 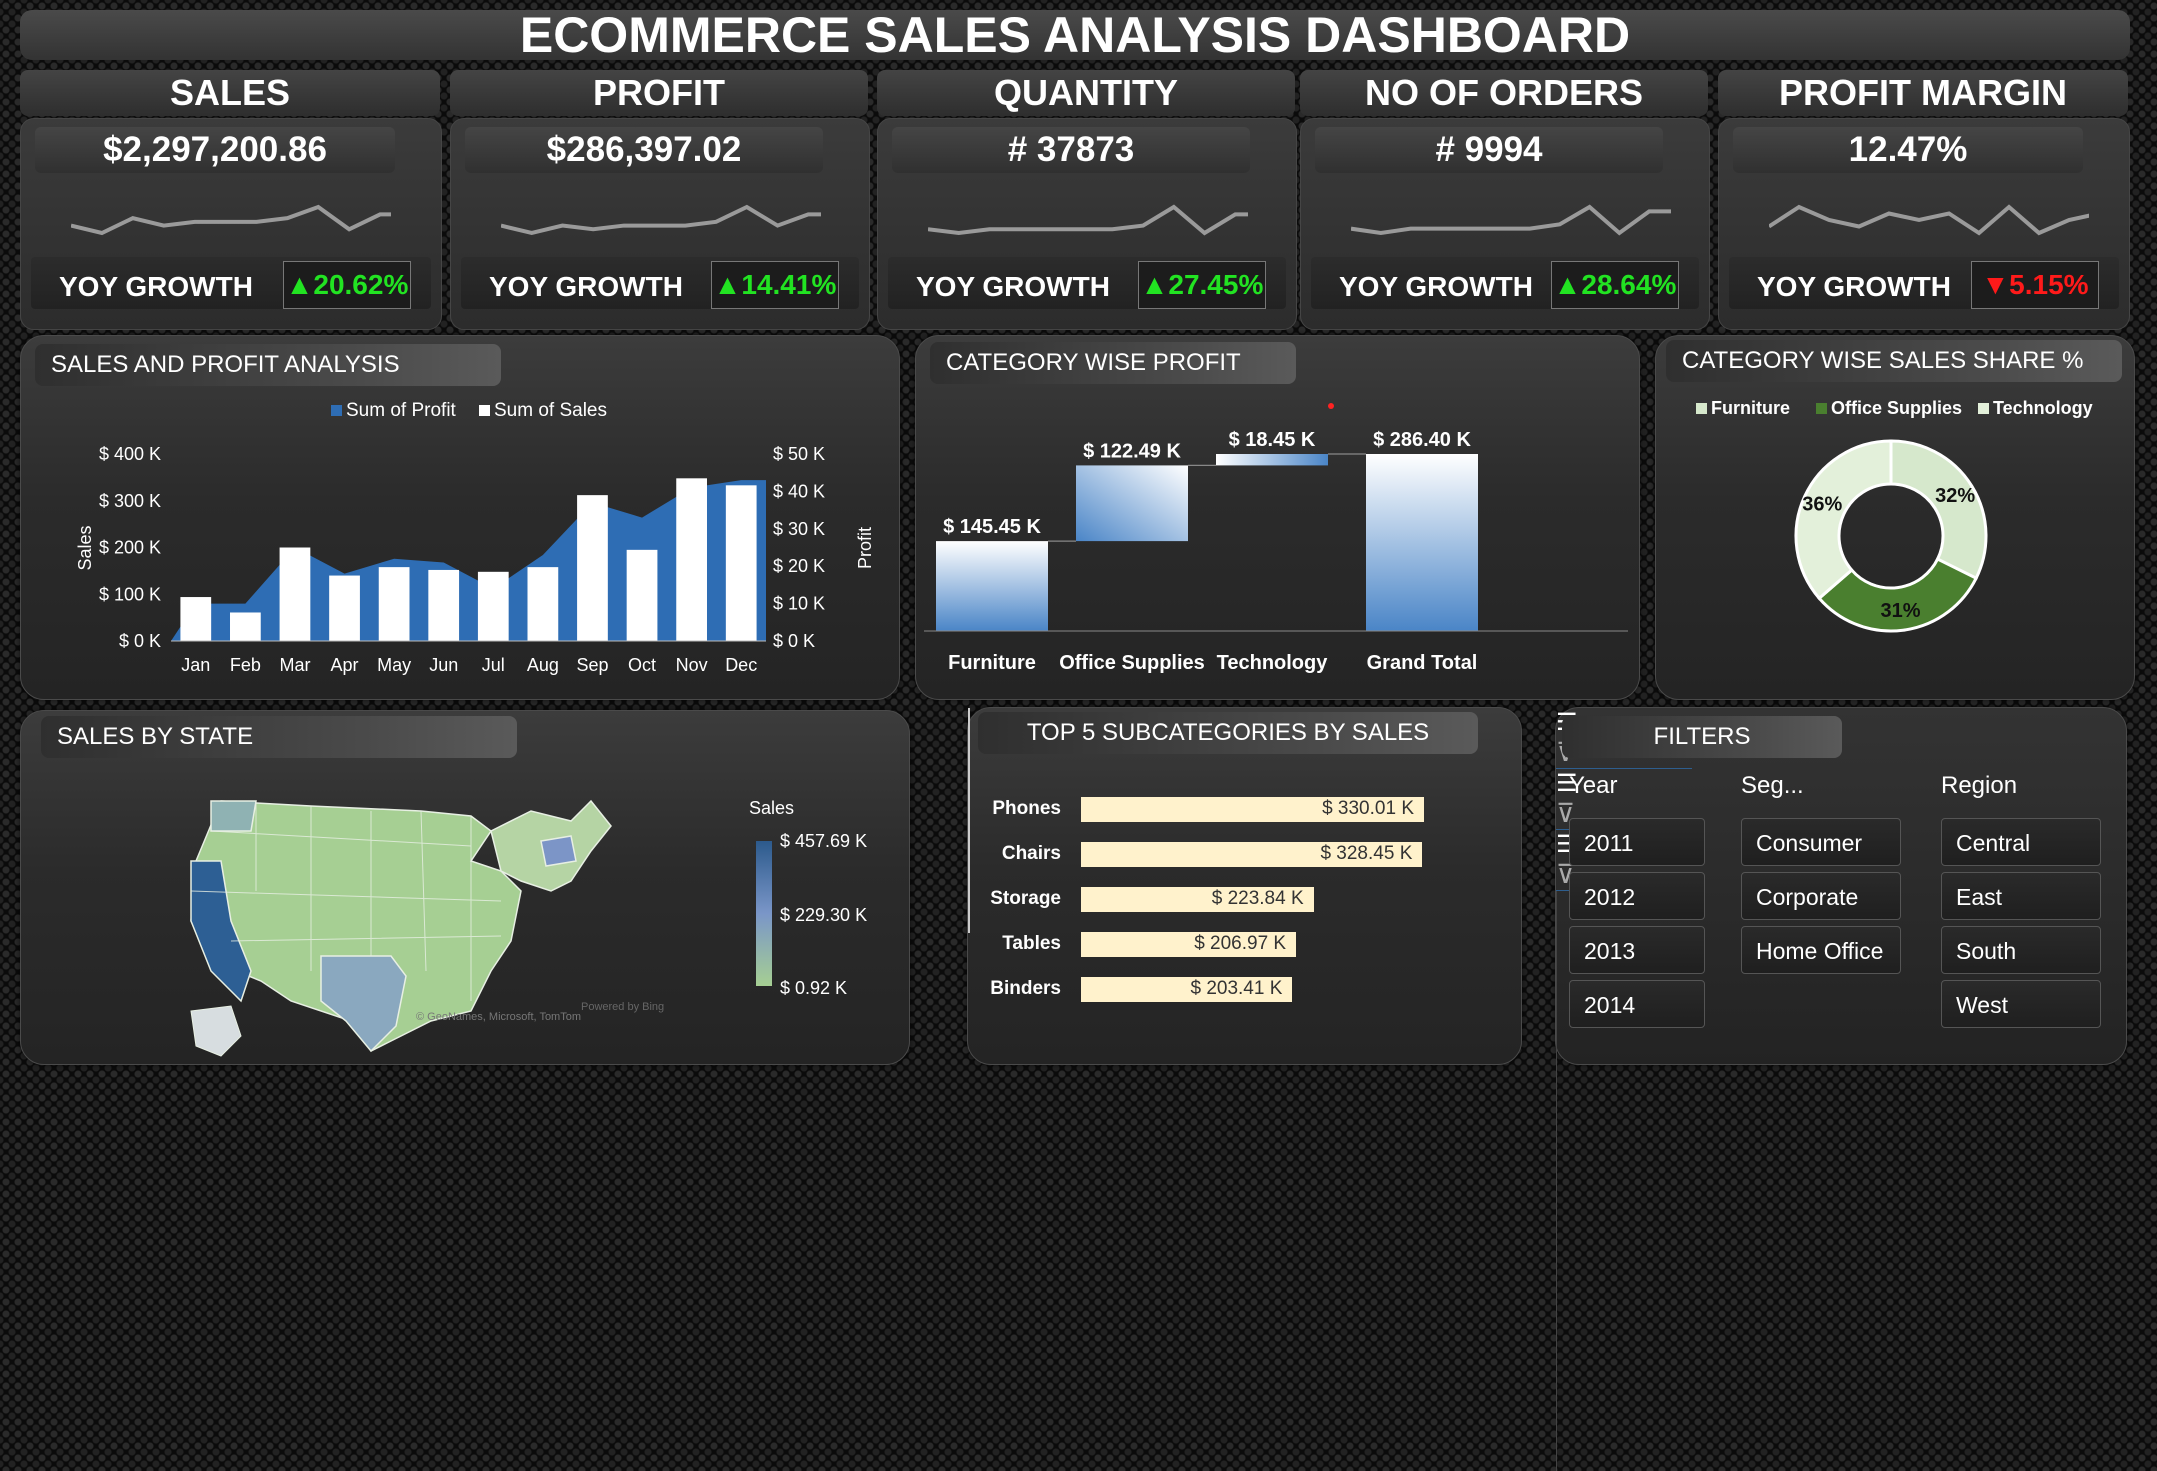 I want to click on y-tick-right: $ 20 K, so click(x=799, y=566).